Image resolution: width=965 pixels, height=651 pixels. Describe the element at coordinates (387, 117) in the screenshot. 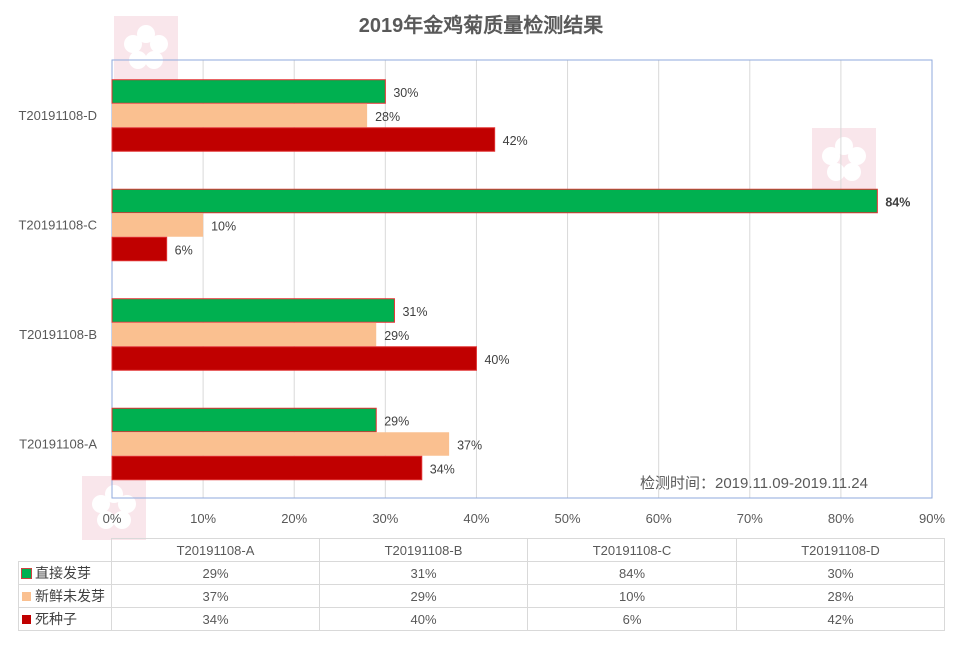

I see `data-label: 28%` at that location.